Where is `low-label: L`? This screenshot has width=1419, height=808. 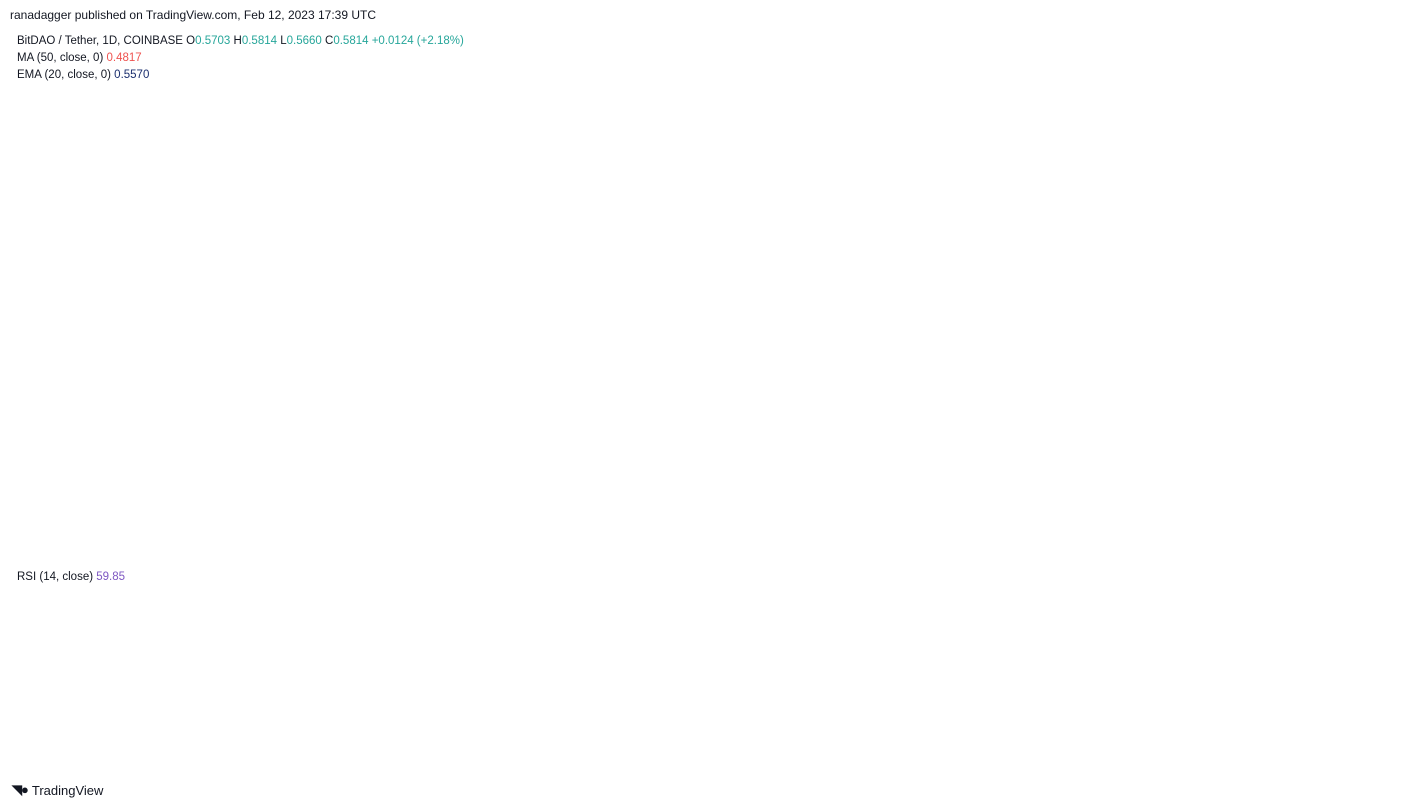
low-label: L is located at coordinates (283, 41).